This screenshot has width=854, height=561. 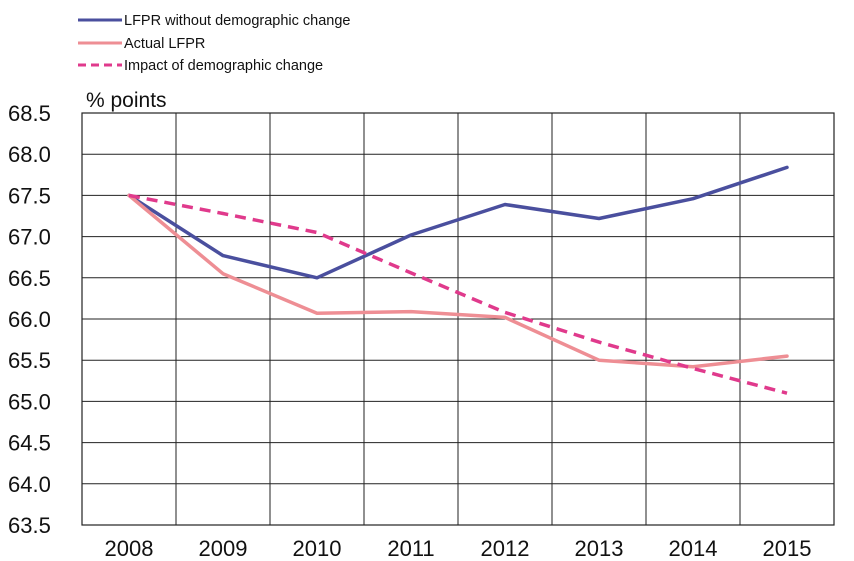 I want to click on x-axis: 2008 2009 2010 2011 2012 2013 2014 2015, so click(x=458, y=548).